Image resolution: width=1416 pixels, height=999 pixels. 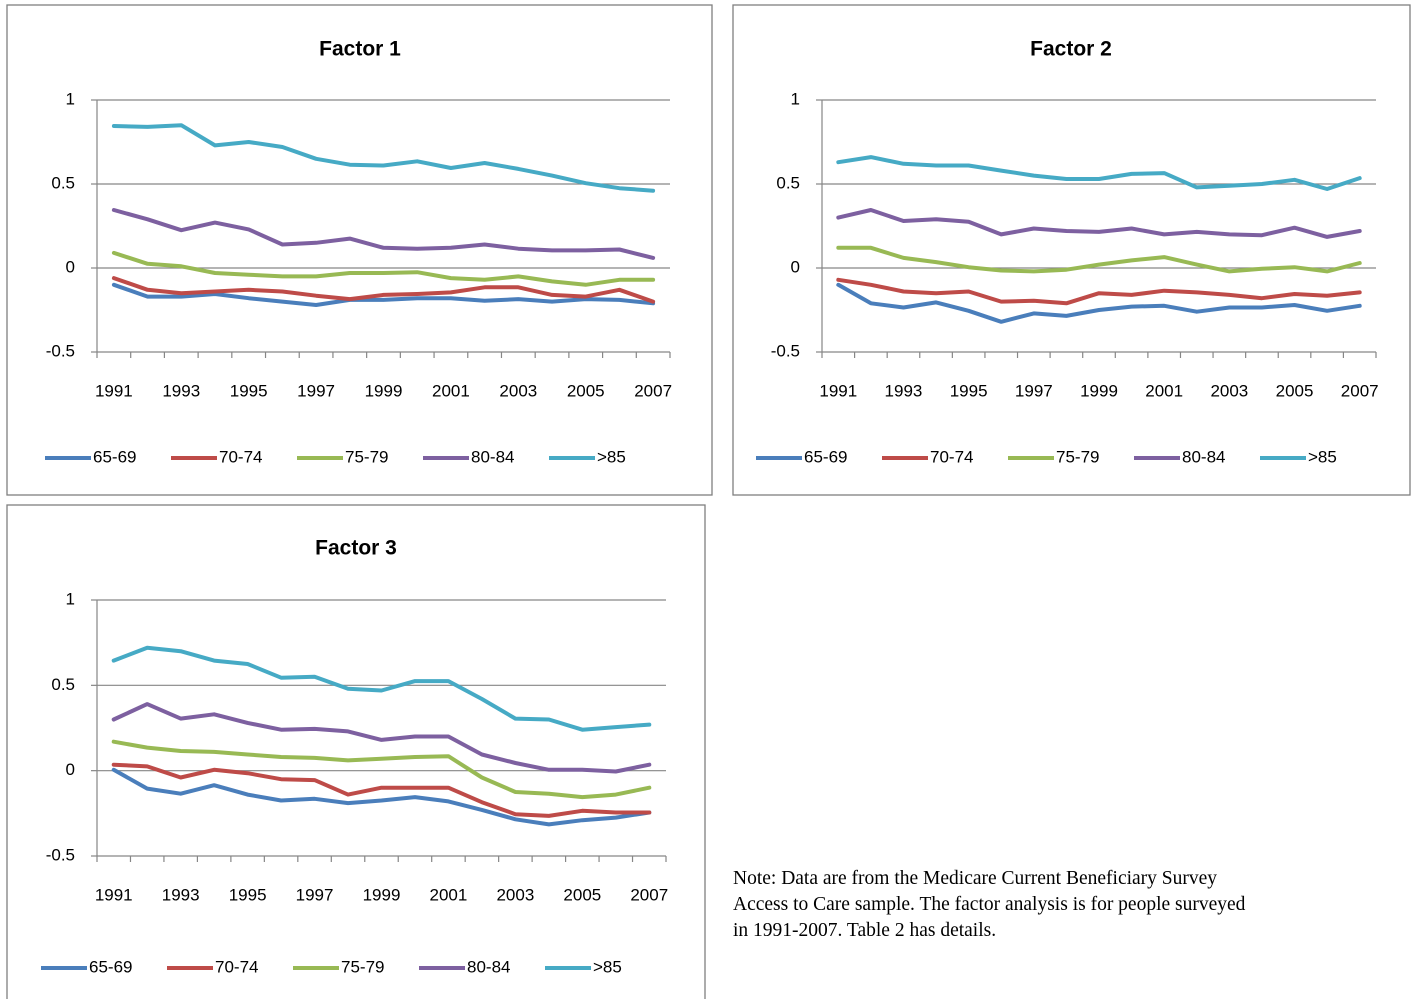 I want to click on chart-title: Factor 3, so click(x=356, y=548).